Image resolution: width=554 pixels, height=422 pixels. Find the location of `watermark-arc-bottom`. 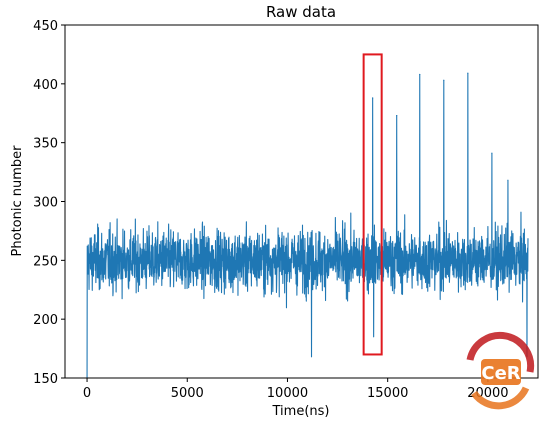

watermark-arc-bottom is located at coordinates (500, 398).